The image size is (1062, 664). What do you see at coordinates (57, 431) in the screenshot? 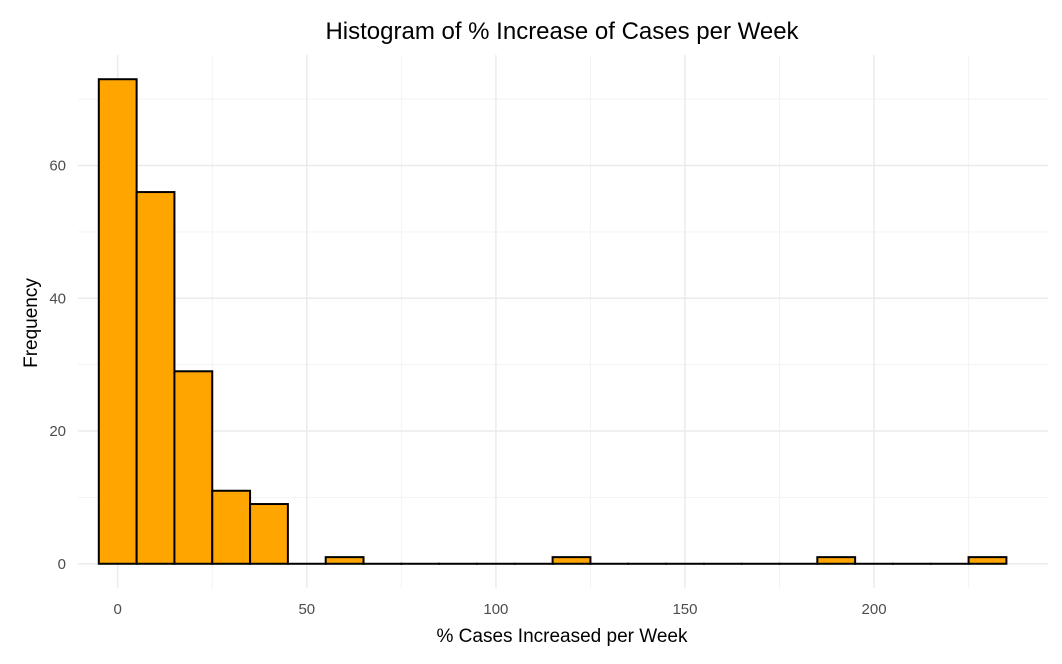
I see `y-tick-label: 20` at bounding box center [57, 431].